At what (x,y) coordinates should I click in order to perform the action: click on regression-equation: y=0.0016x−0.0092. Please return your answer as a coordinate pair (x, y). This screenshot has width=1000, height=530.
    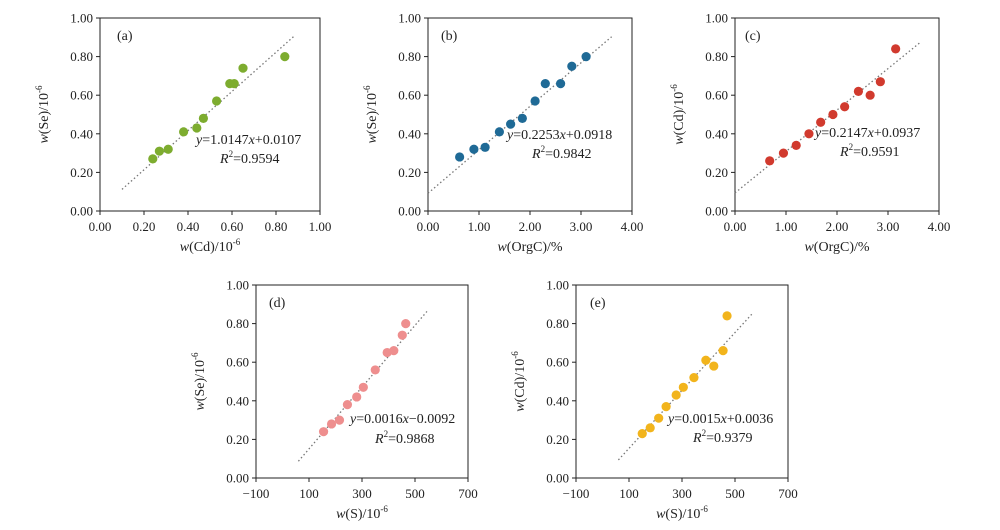
    Looking at the image, I should click on (401, 419).